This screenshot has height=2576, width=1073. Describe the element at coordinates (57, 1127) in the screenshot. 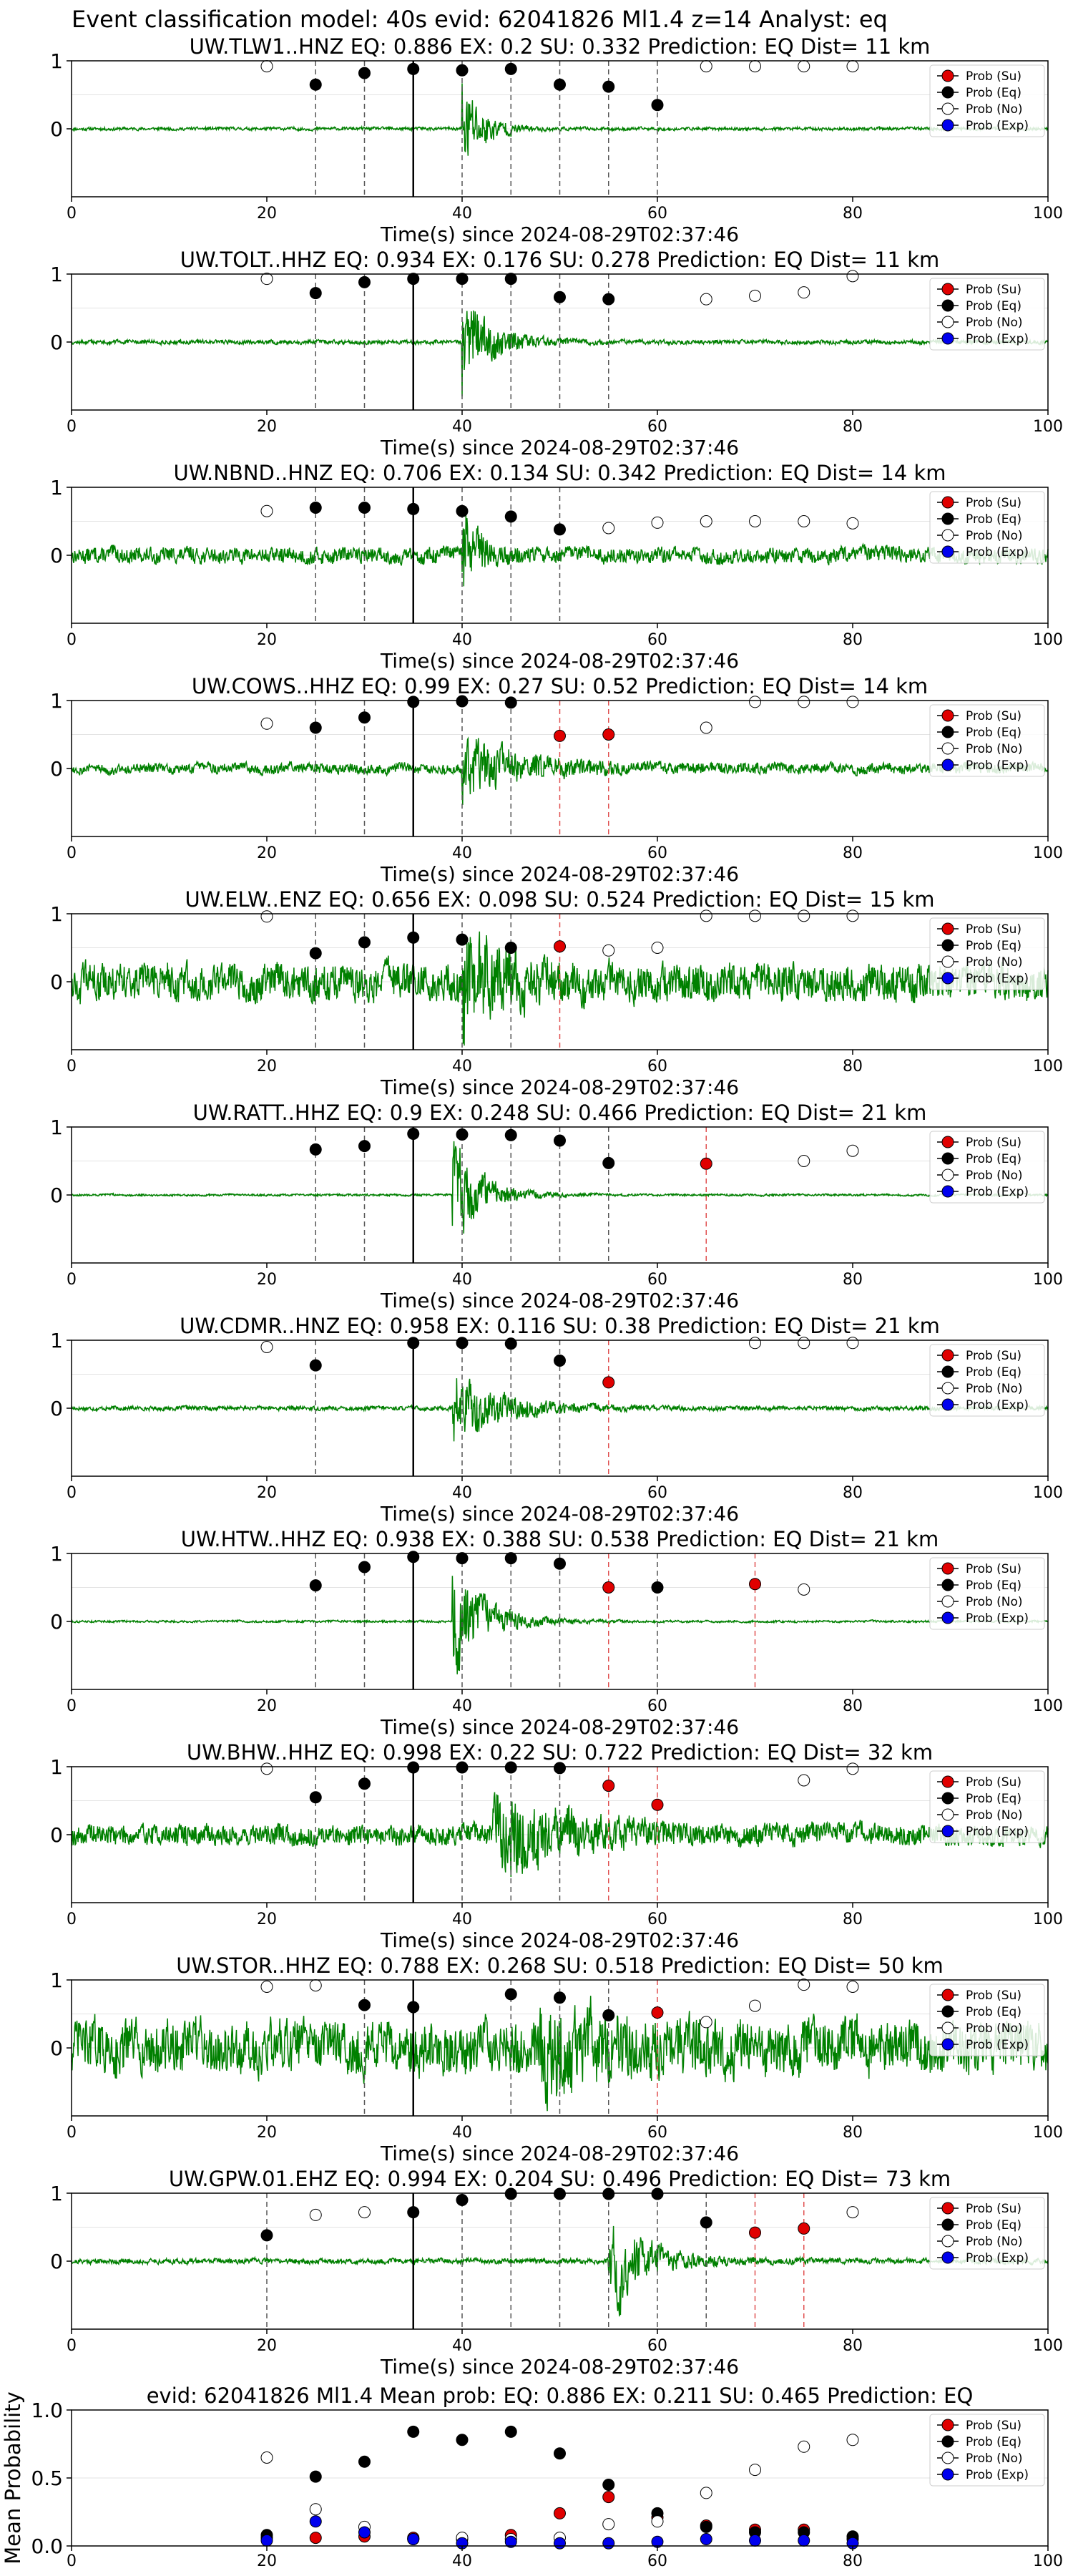

I see `y-tick-label: 1` at that location.